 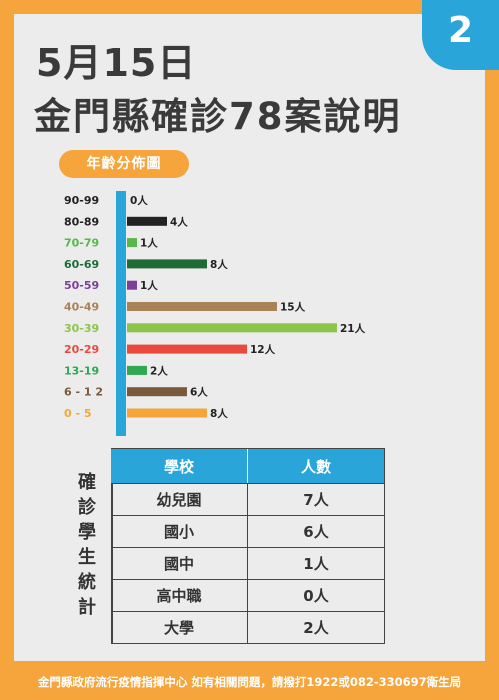 I want to click on value-label: 12人, so click(x=263, y=349).